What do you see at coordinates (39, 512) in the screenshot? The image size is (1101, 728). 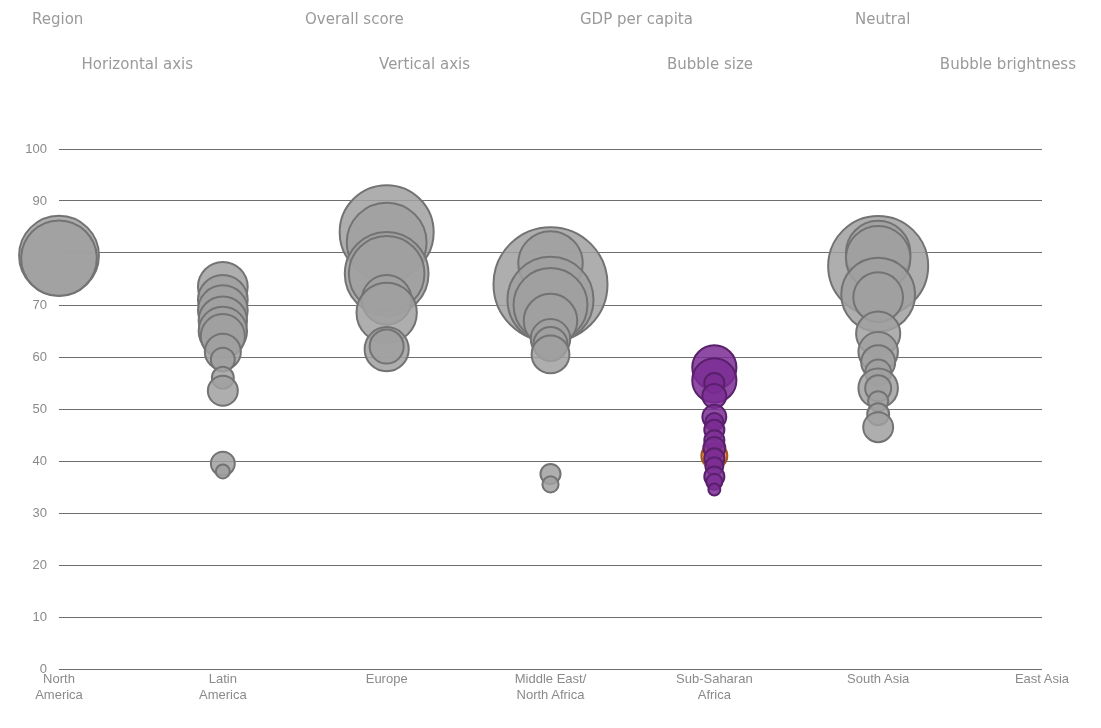 I see `y-tick-label: 30` at bounding box center [39, 512].